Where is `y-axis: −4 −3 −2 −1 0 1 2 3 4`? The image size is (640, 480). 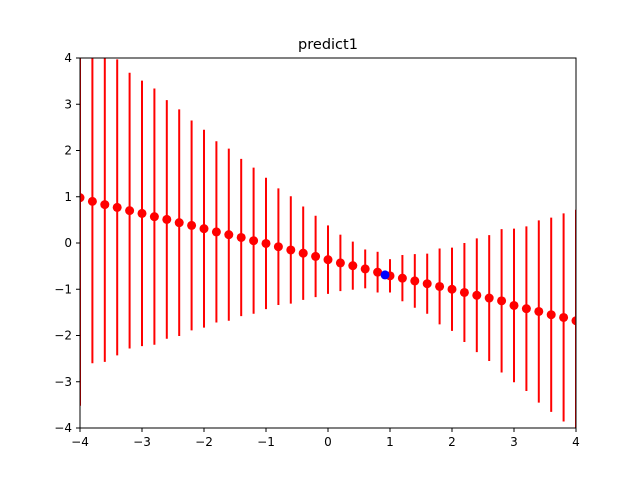 y-axis: −4 −3 −2 −1 0 1 2 3 4 is located at coordinates (67, 243).